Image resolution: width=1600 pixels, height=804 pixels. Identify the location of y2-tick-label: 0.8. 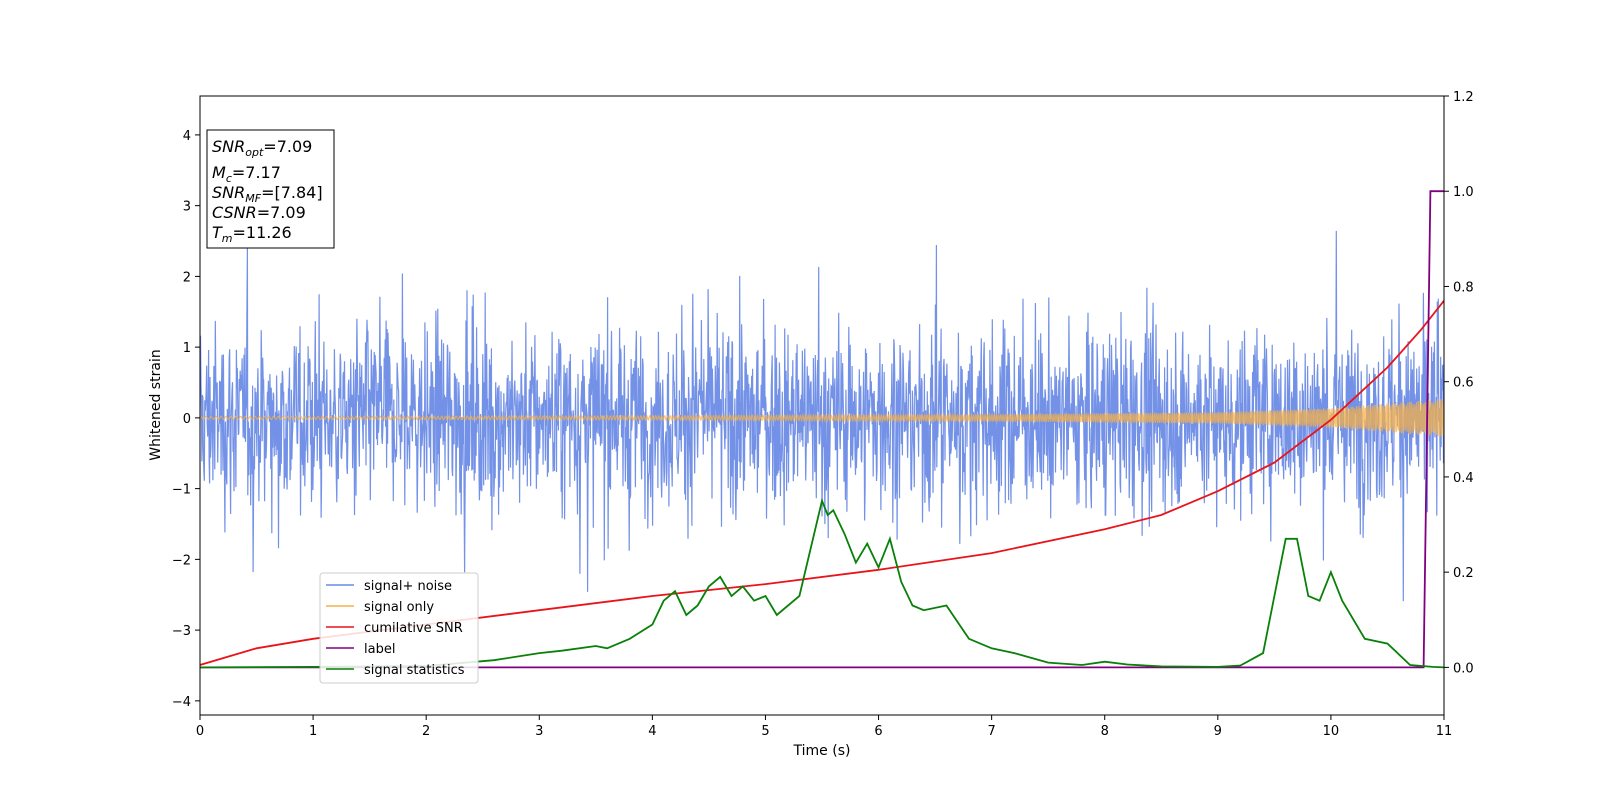
(1463, 287).